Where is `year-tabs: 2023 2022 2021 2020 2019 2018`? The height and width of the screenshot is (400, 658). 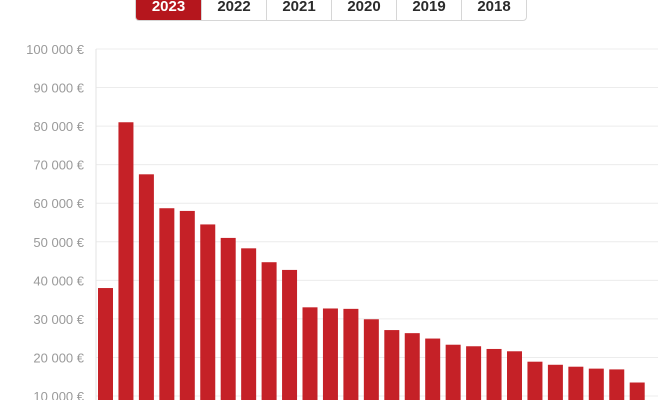 year-tabs: 2023 2022 2021 2020 2019 2018 is located at coordinates (331, 10).